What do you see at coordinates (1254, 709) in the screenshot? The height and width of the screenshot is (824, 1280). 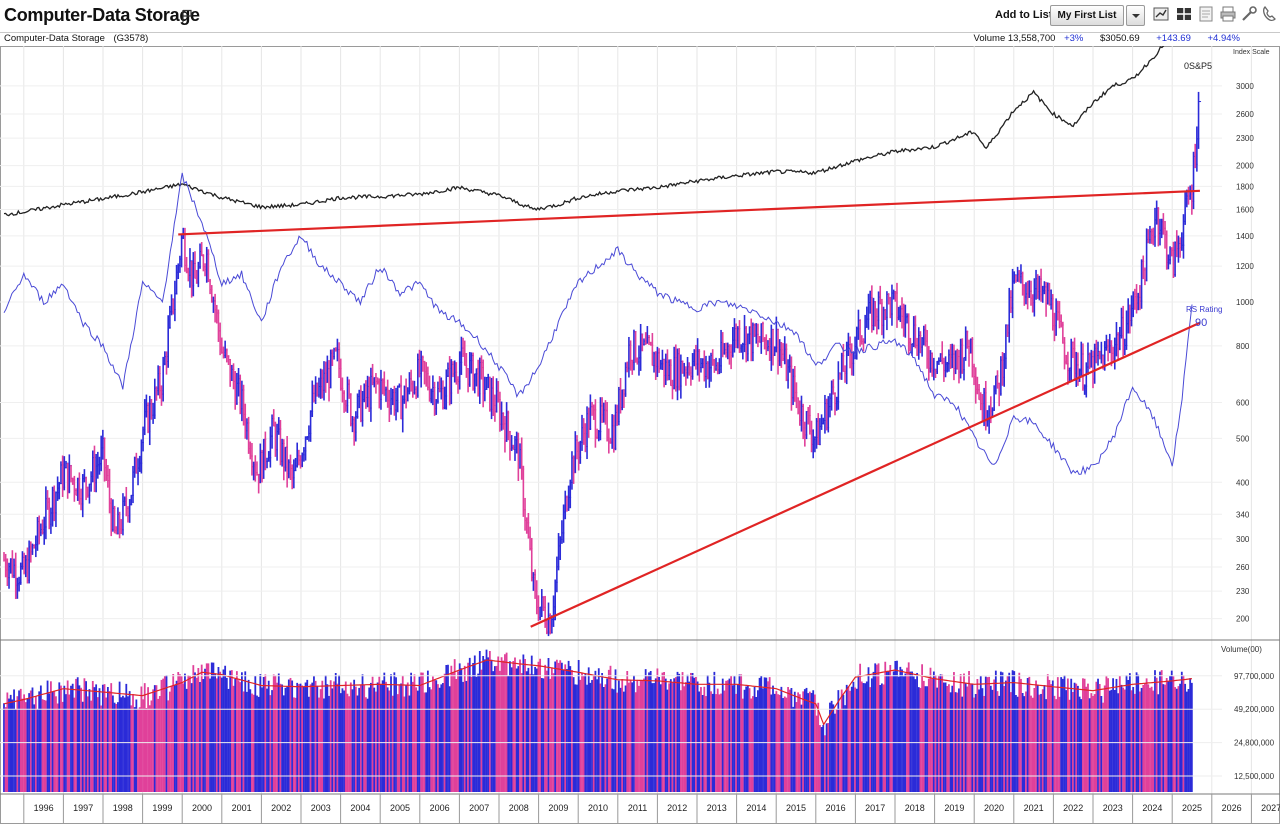 I see `volume-tick-label: 49,200,000` at bounding box center [1254, 709].